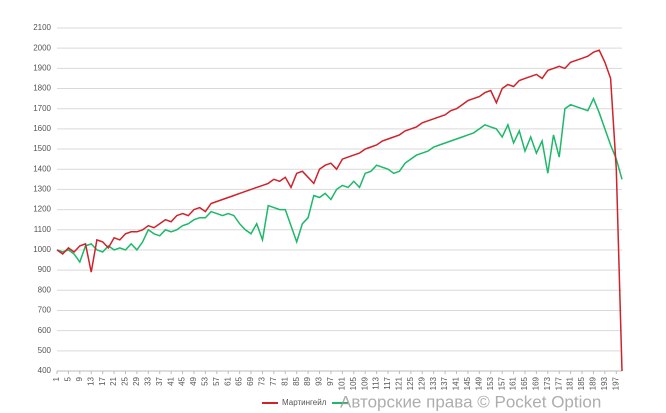 The width and height of the screenshot is (666, 413). What do you see at coordinates (456, 383) in the screenshot?
I see `x-tick-label: 141` at bounding box center [456, 383].